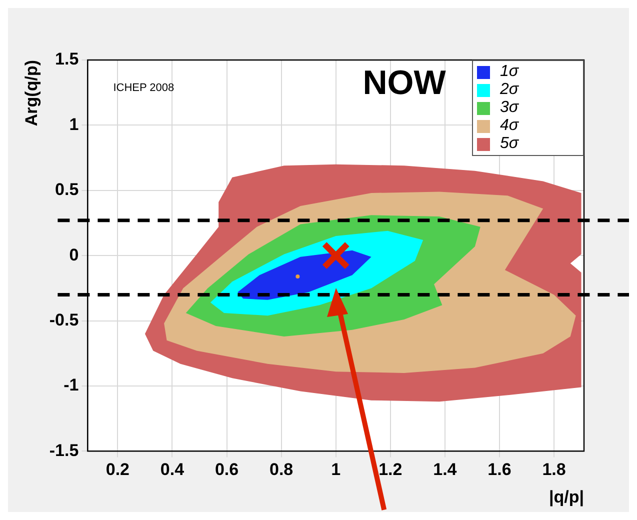 This screenshot has width=637, height=520. Describe the element at coordinates (509, 126) in the screenshot. I see `legend-label: 4σ` at that location.